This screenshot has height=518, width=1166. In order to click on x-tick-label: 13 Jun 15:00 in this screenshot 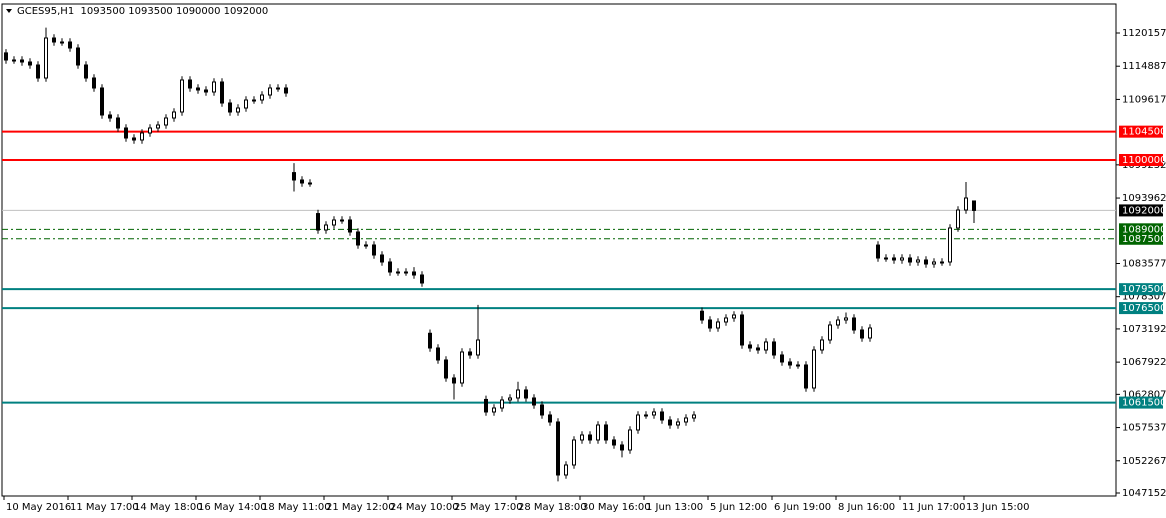, I will do `click(998, 507)`.